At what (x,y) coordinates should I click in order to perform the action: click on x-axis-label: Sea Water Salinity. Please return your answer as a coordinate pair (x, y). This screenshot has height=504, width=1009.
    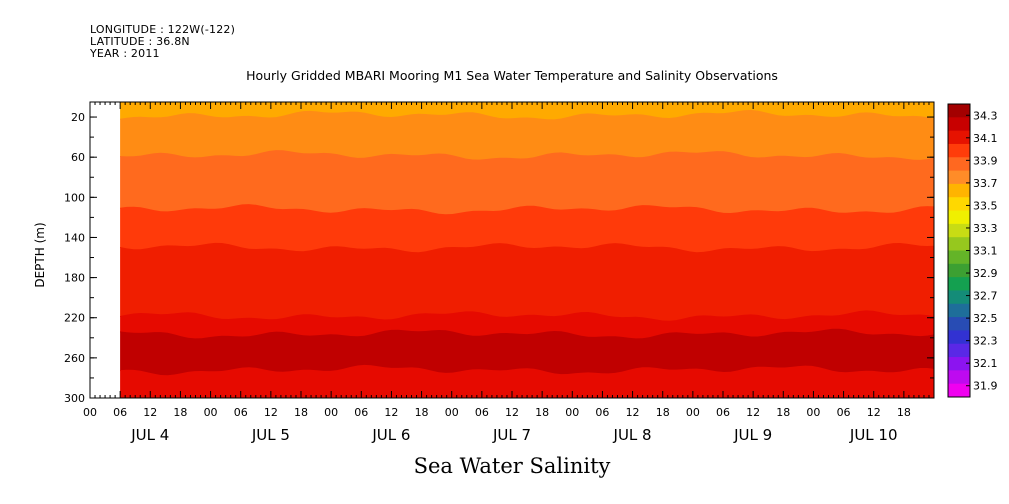
    Looking at the image, I should click on (512, 466).